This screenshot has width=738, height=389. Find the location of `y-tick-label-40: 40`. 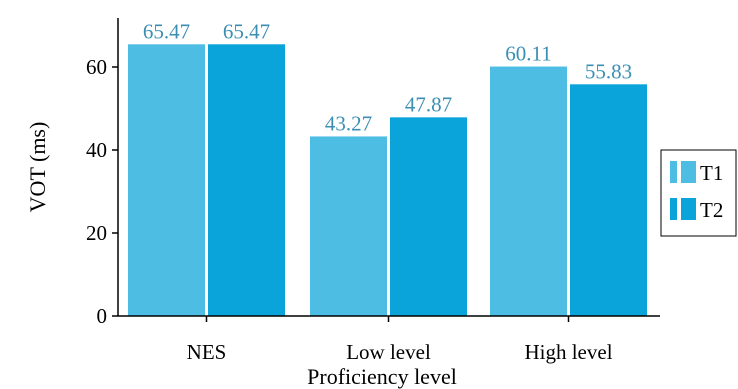

y-tick-label-40: 40 is located at coordinates (96, 150).